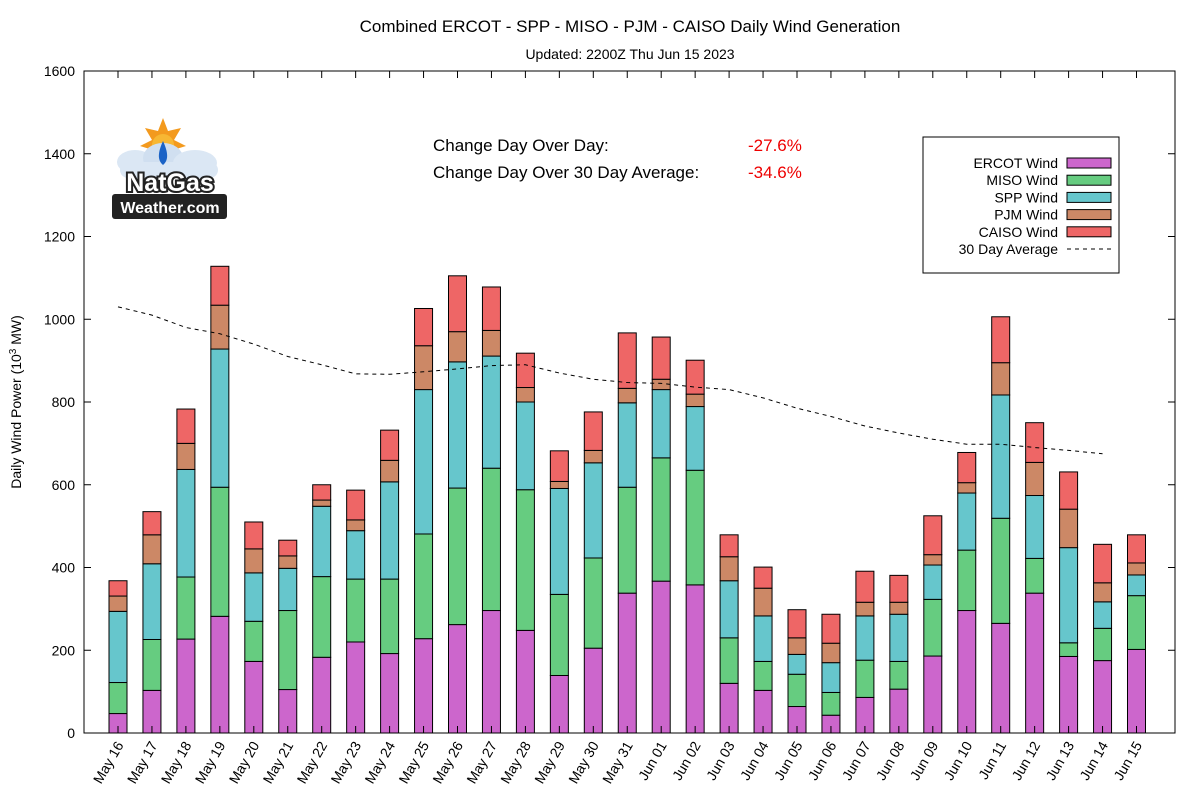 The width and height of the screenshot is (1200, 800). Describe the element at coordinates (788, 760) in the screenshot. I see `x-tick-label: Jun 05` at that location.